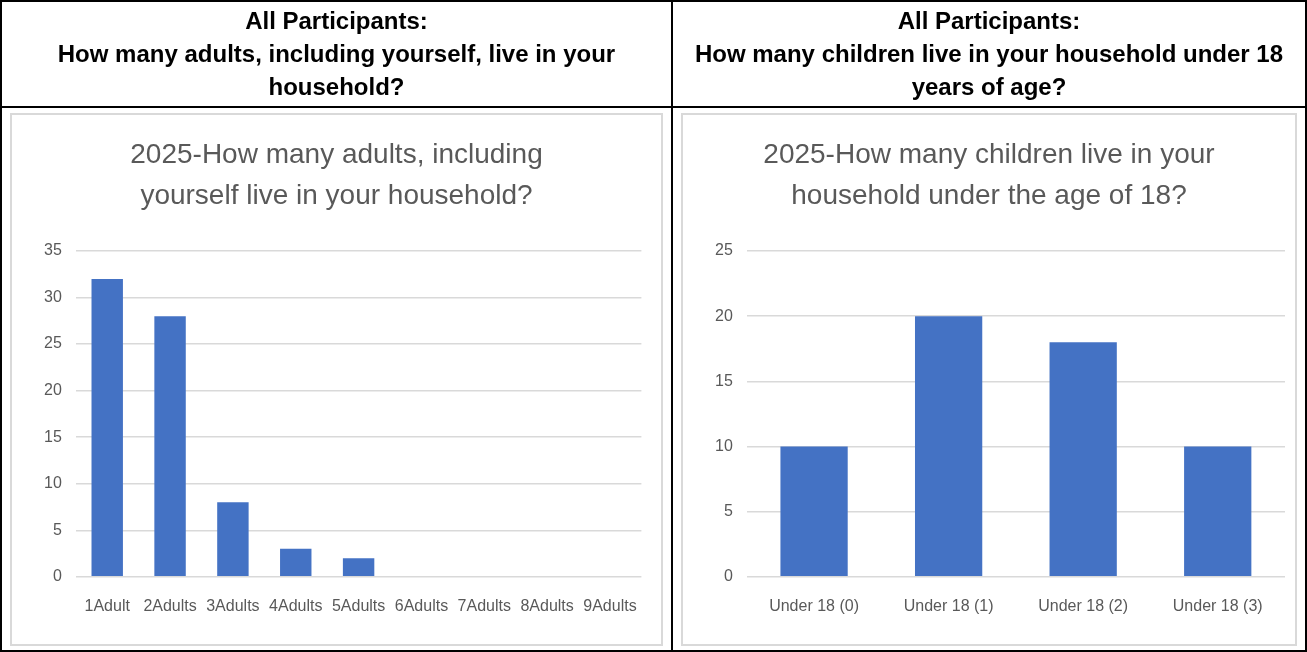  What do you see at coordinates (1083, 605) in the screenshot?
I see `x-tick-label: Under 18 (2)` at bounding box center [1083, 605].